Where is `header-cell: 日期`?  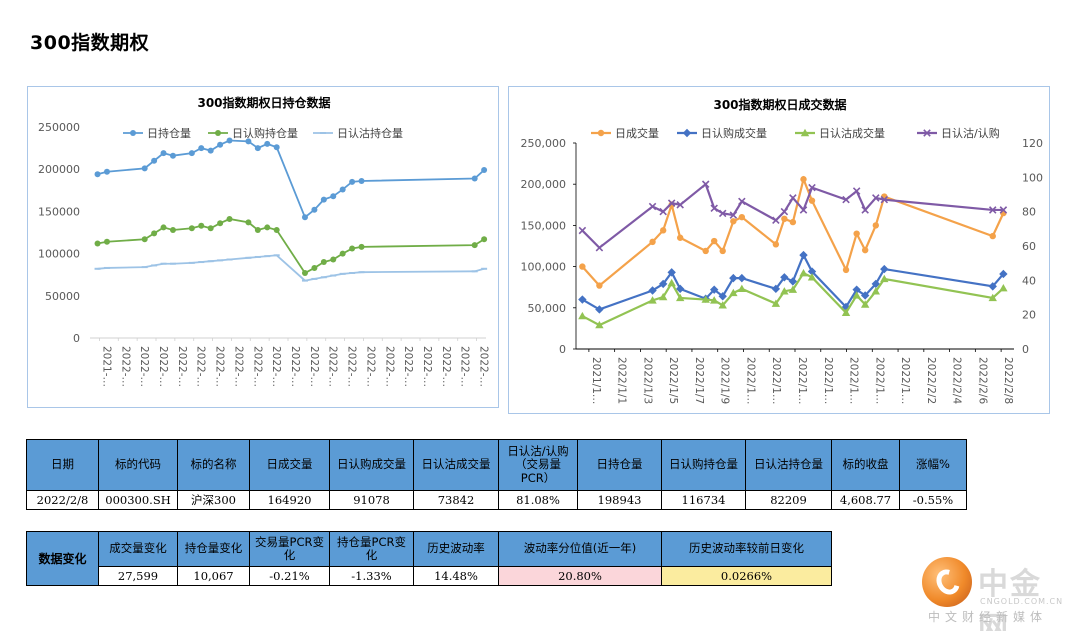
header-cell: 日期 is located at coordinates (62, 465).